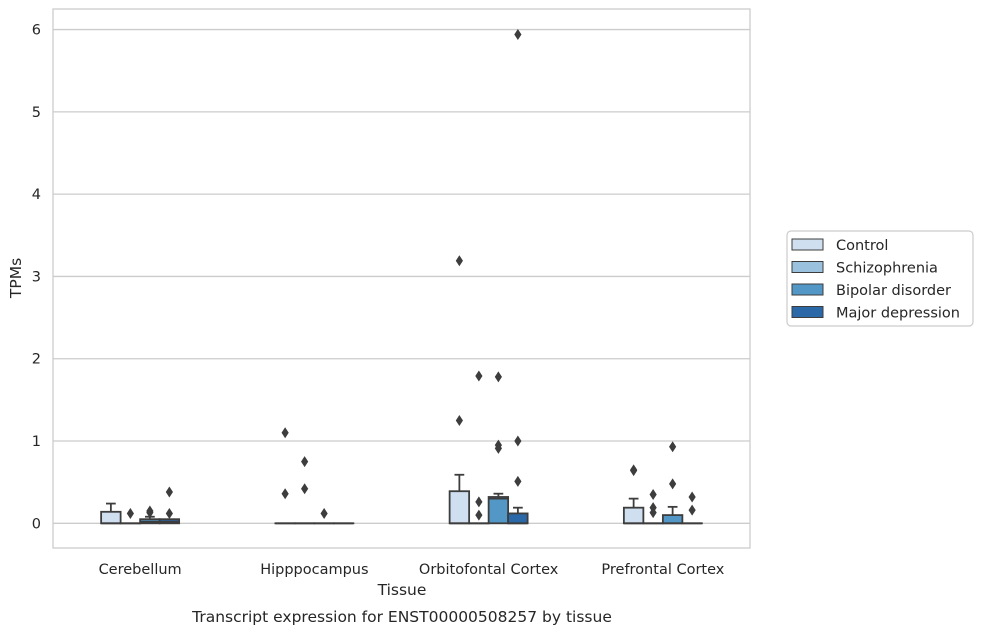 The image size is (983, 634). I want to click on y-tick-label: 4, so click(36, 195).